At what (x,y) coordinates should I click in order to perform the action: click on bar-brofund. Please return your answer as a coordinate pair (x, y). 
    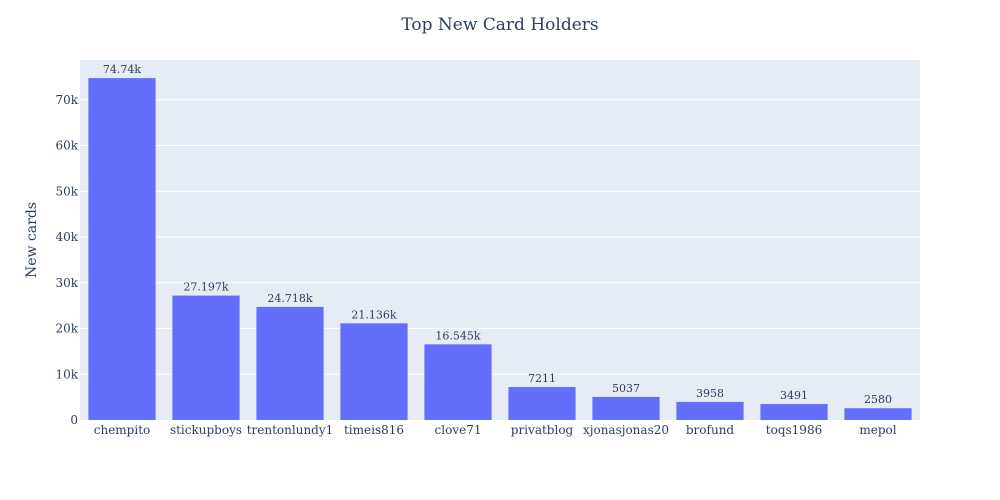
    Looking at the image, I should click on (710, 410).